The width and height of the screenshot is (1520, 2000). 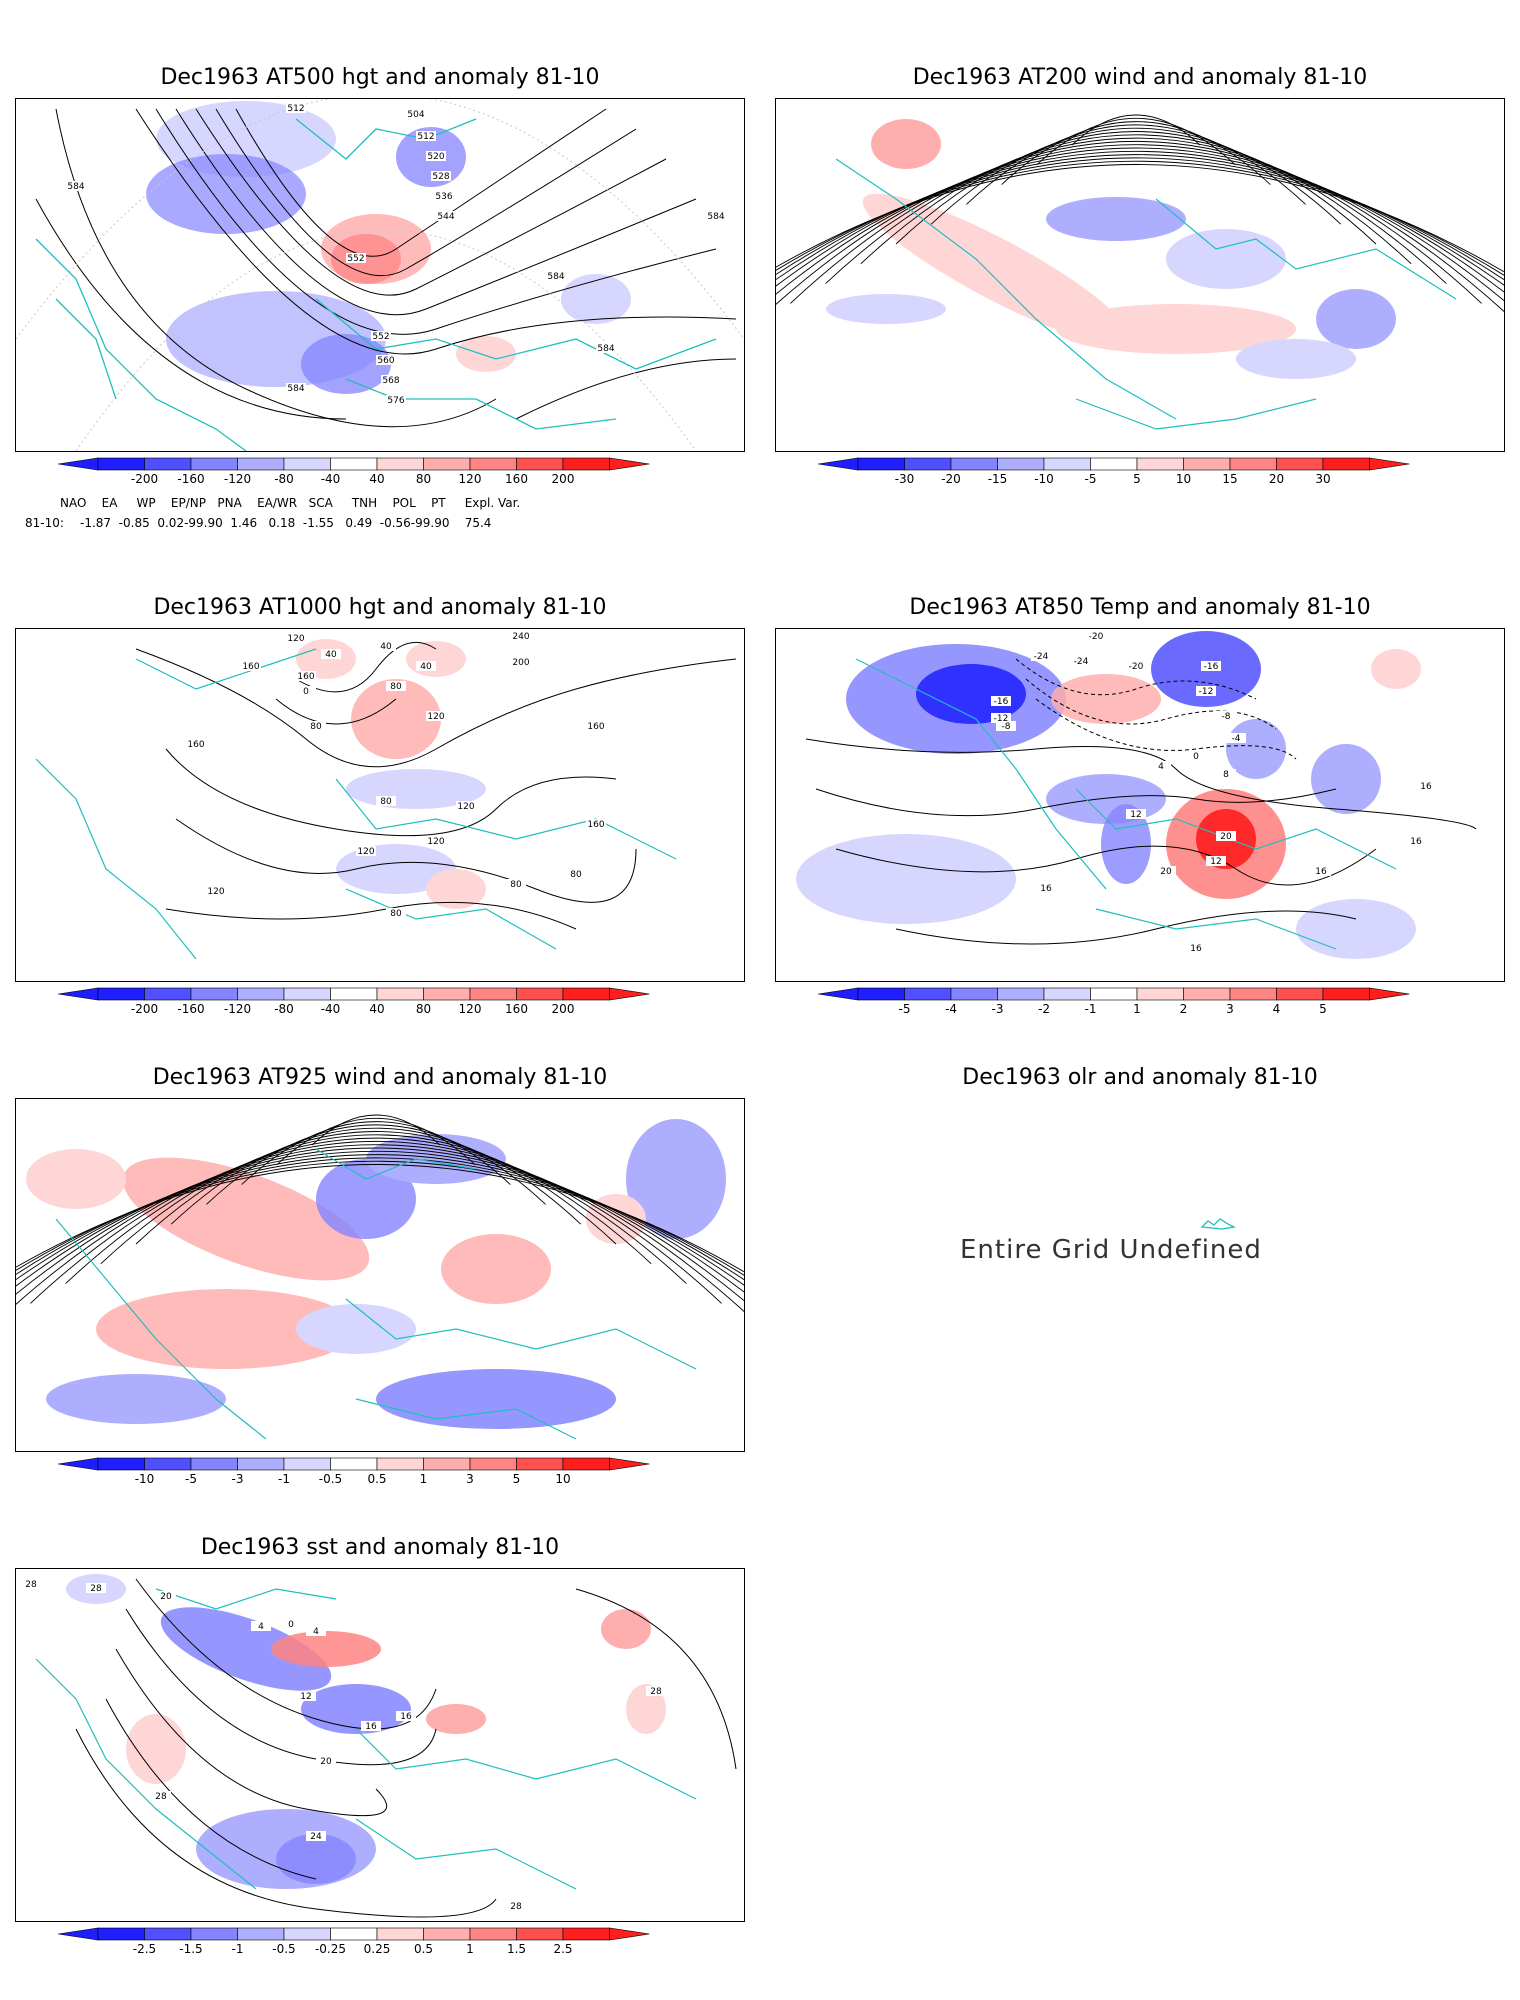 What do you see at coordinates (331, 1009) in the screenshot?
I see `colorbar-tick-label: -40` at bounding box center [331, 1009].